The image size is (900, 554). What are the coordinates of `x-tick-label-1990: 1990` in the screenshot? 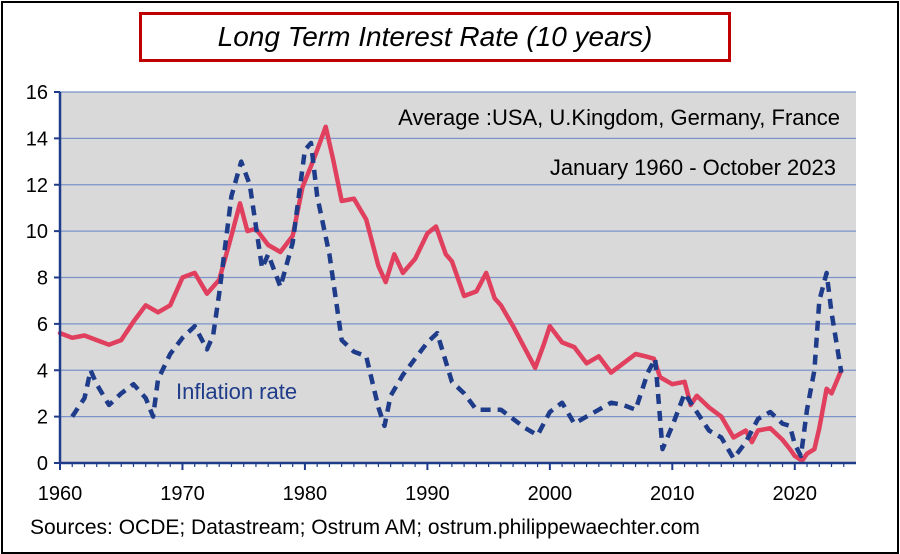 It's located at (427, 494).